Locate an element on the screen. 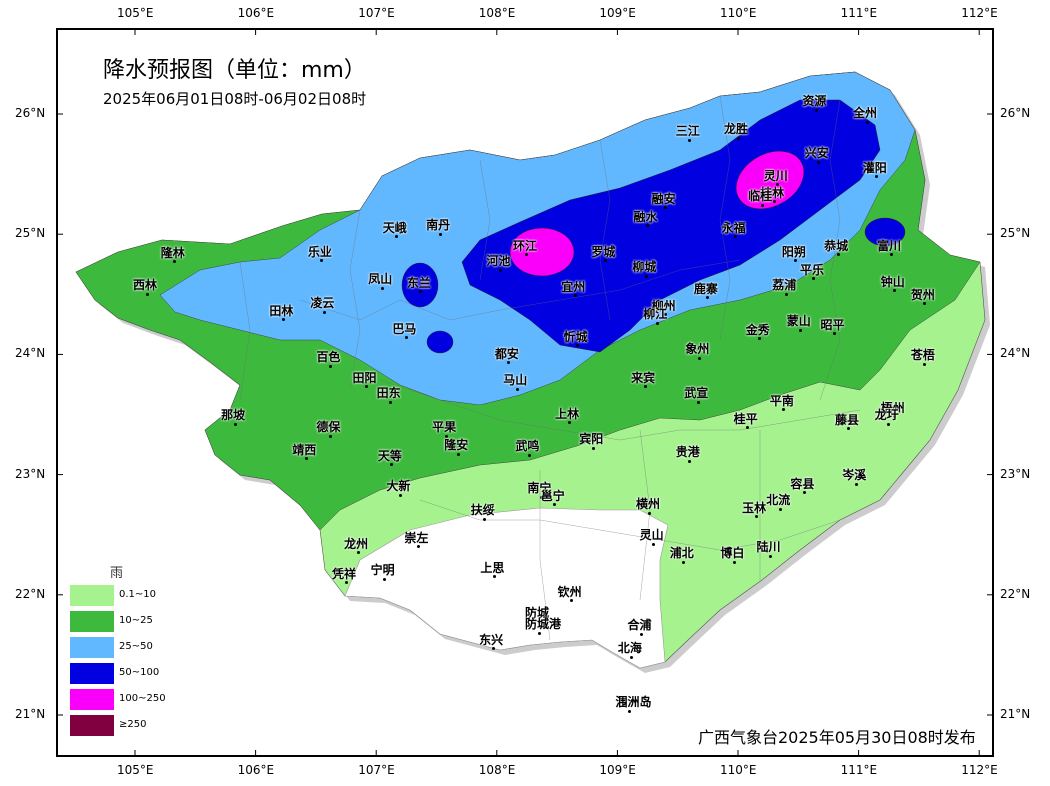 This screenshot has width=1050, height=786. city-label: 柳江 is located at coordinates (655, 314).